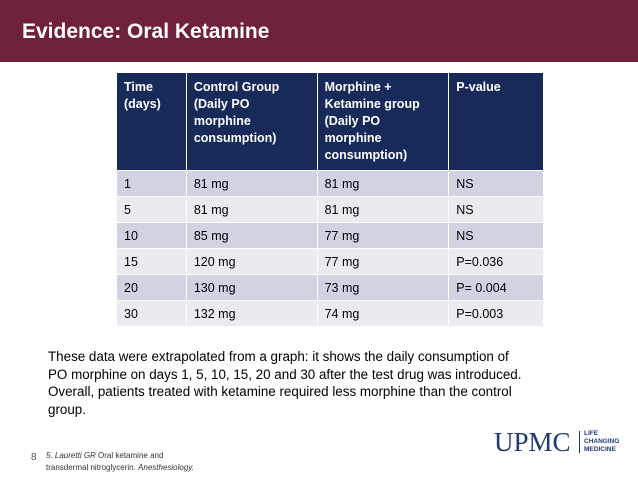  Describe the element at coordinates (251, 313) in the screenshot. I see `cell-control: 132 mg` at that location.